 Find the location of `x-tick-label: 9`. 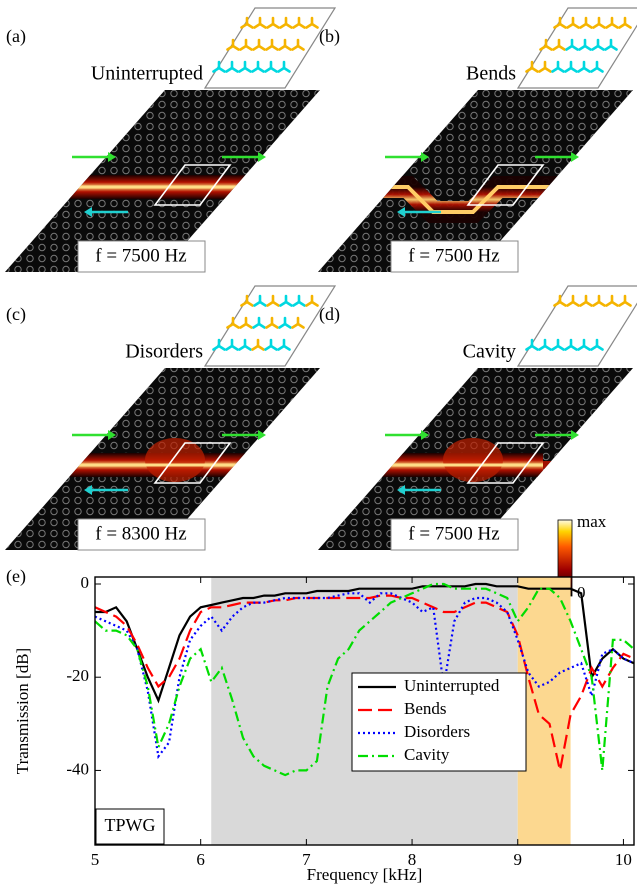

x-tick-label: 9 is located at coordinates (517, 859).